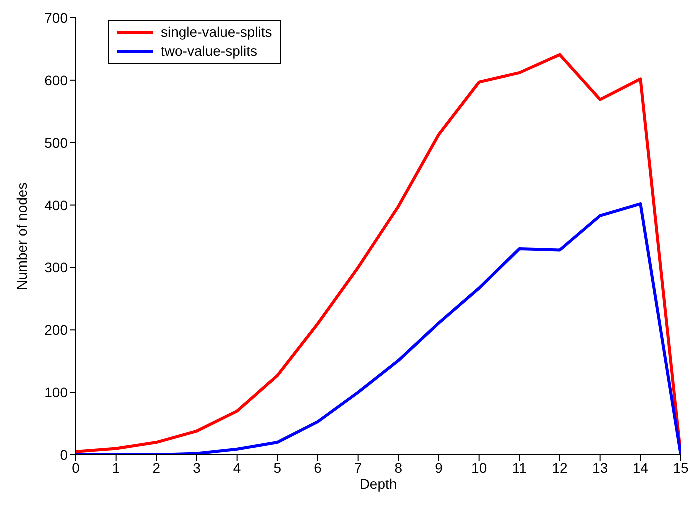  What do you see at coordinates (197, 468) in the screenshot?
I see `x-tick-label: 3` at bounding box center [197, 468].